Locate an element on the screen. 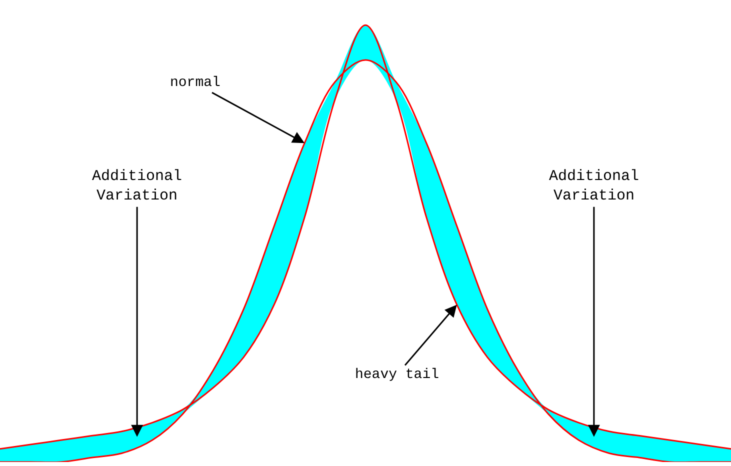  annotation: normal is located at coordinates (195, 83).